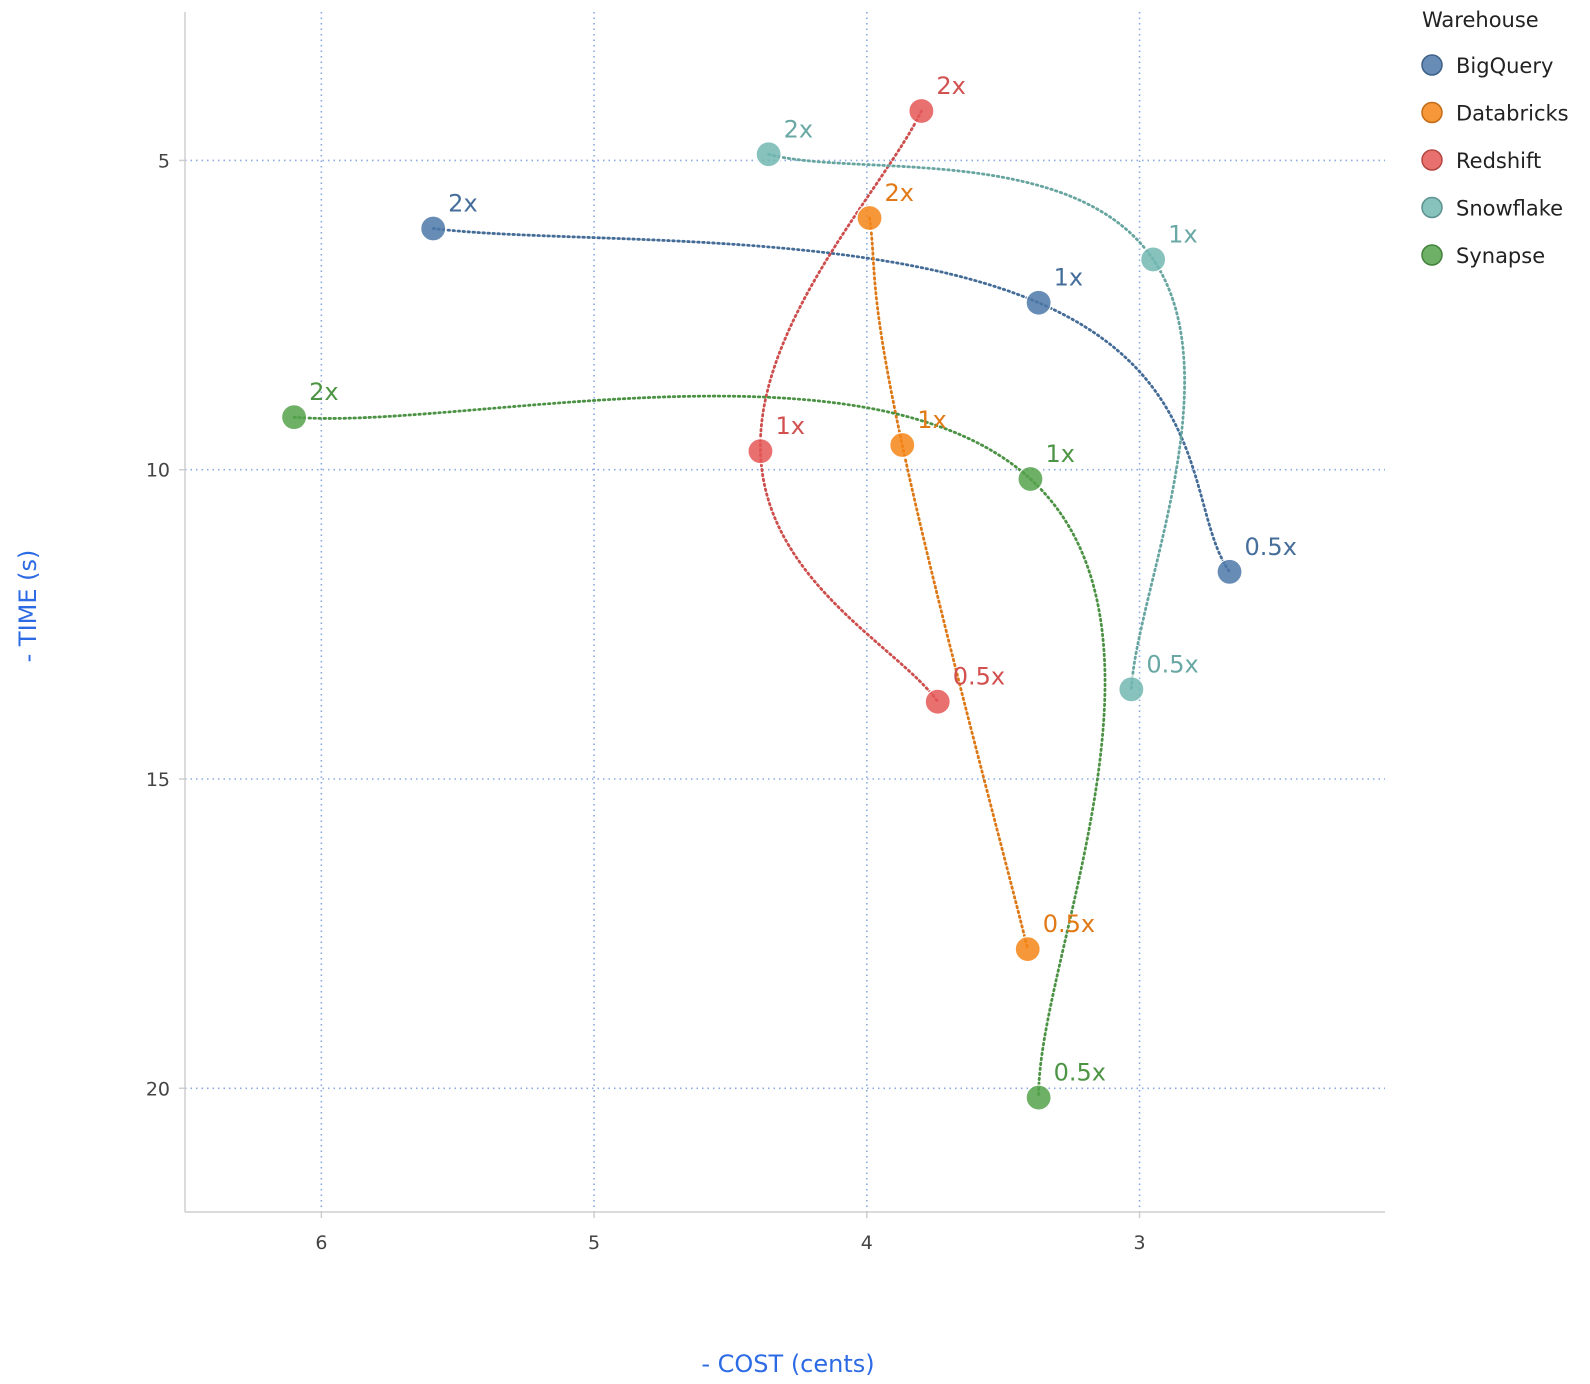 The height and width of the screenshot is (1384, 1590). I want to click on point-label-synapse: 2x, so click(323, 392).